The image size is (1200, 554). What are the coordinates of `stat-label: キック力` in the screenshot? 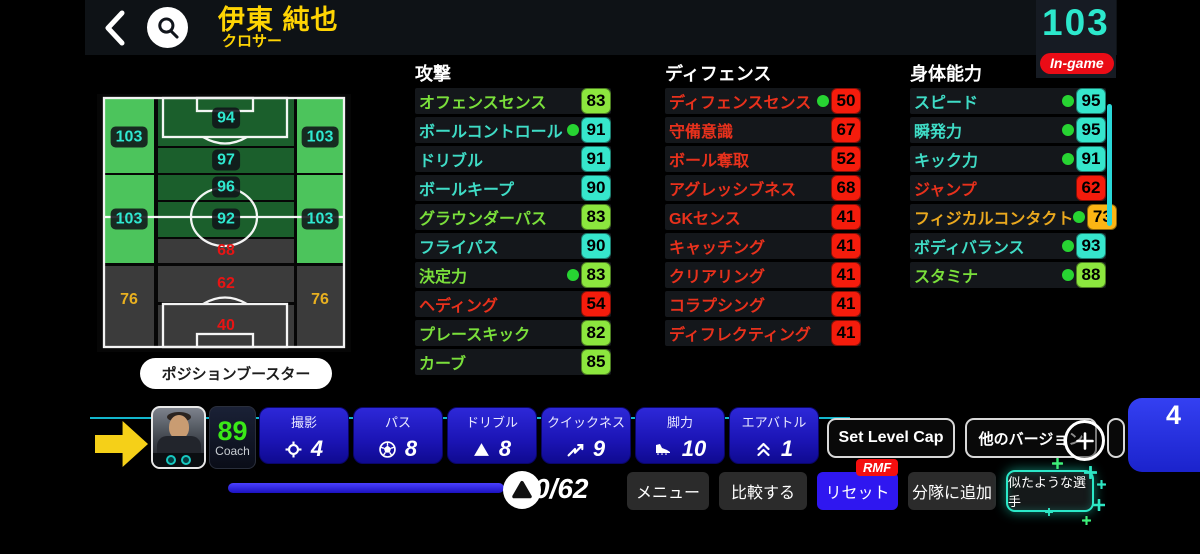 It's located at (946, 161).